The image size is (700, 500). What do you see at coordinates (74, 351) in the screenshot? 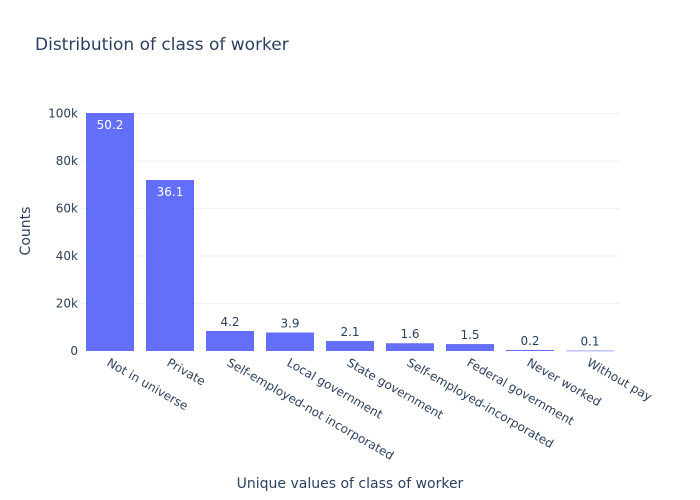
I see `y-tick-label: 0` at bounding box center [74, 351].